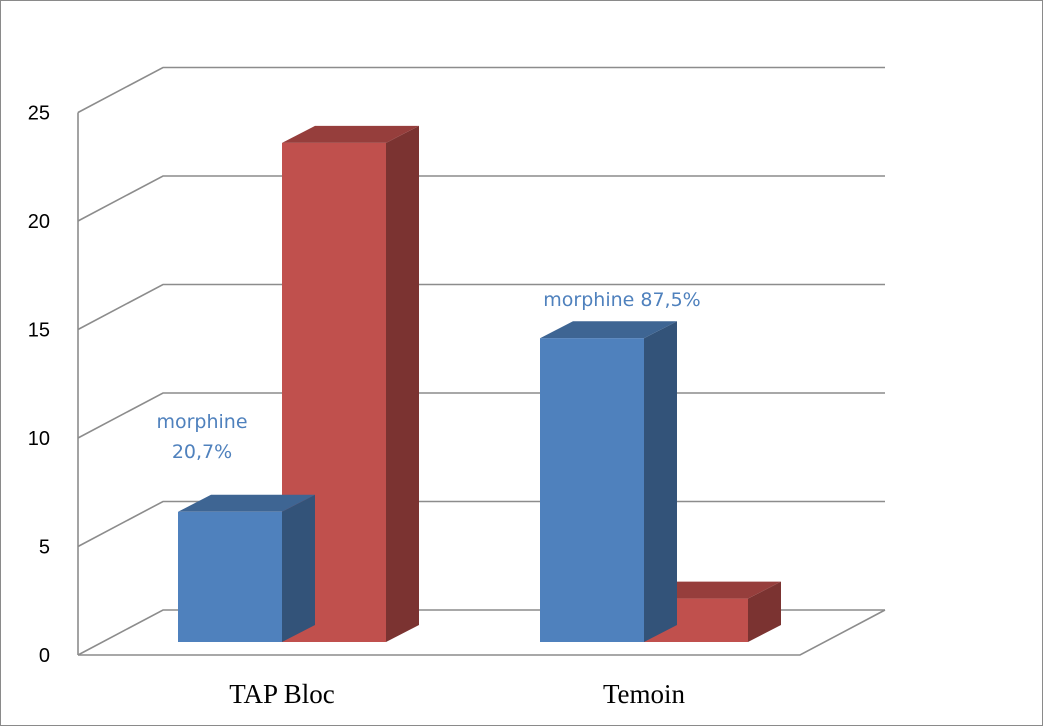 The image size is (1045, 728). Describe the element at coordinates (457, 694) in the screenshot. I see `x-axis-labels: TAP Bloc Temoin` at that location.